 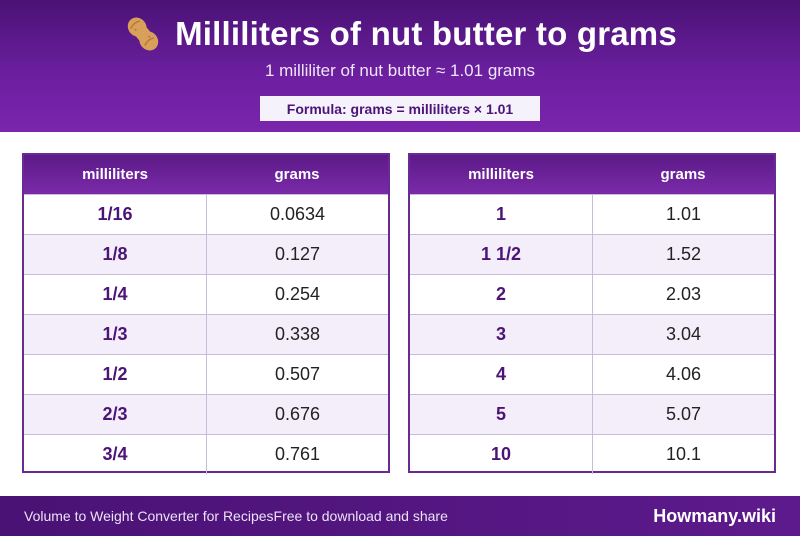 What do you see at coordinates (297, 454) in the screenshot?
I see `grams-cell: 0.761` at bounding box center [297, 454].